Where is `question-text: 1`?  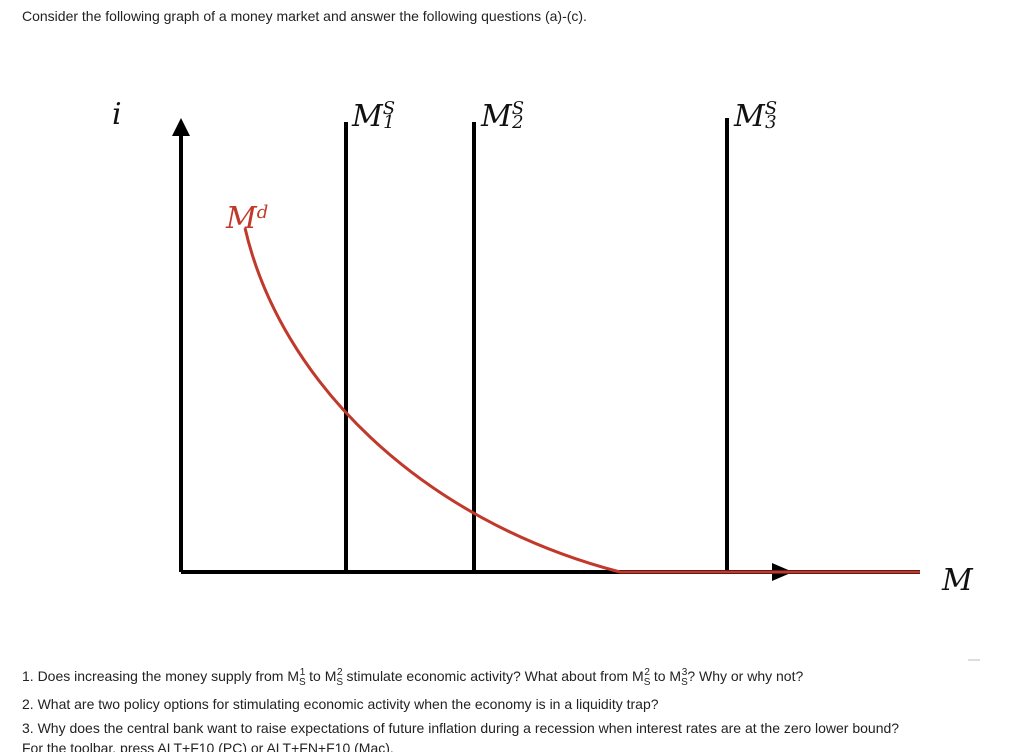
question-text: 1 is located at coordinates (302, 673).